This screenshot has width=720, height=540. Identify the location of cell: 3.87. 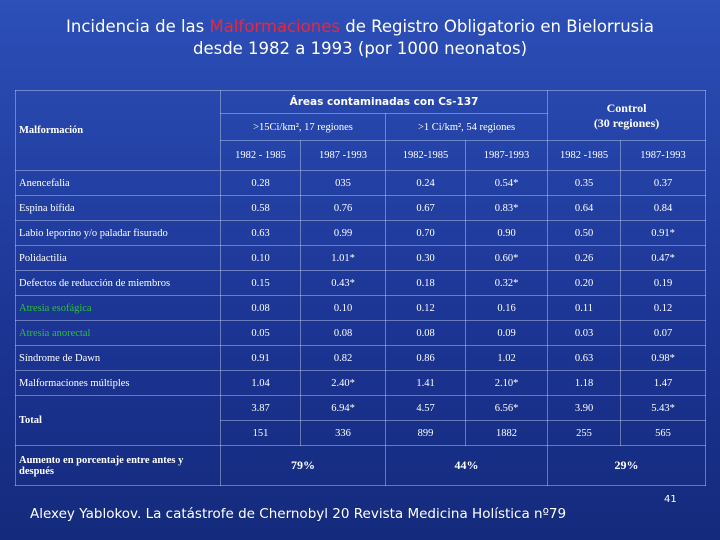
(260, 408).